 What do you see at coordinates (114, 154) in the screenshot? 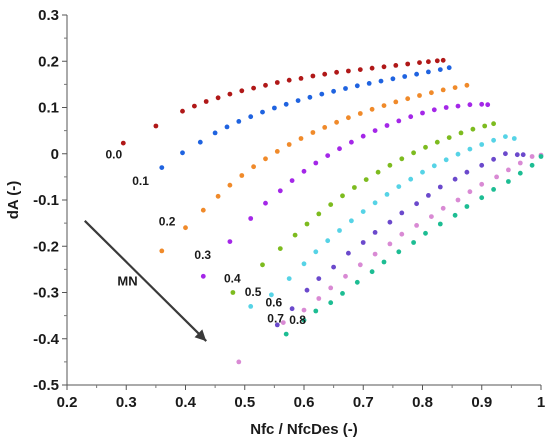
I see `series-label: 0.0` at bounding box center [114, 154].